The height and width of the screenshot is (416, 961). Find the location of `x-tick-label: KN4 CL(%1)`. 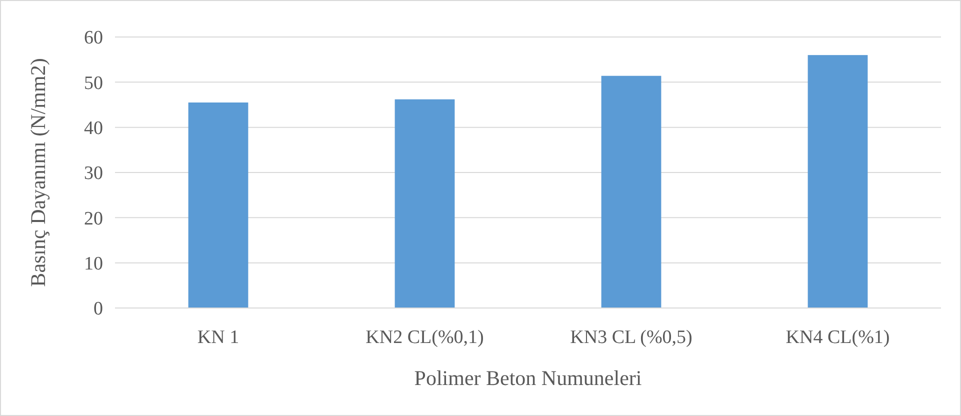

x-tick-label: KN4 CL(%1) is located at coordinates (838, 337).